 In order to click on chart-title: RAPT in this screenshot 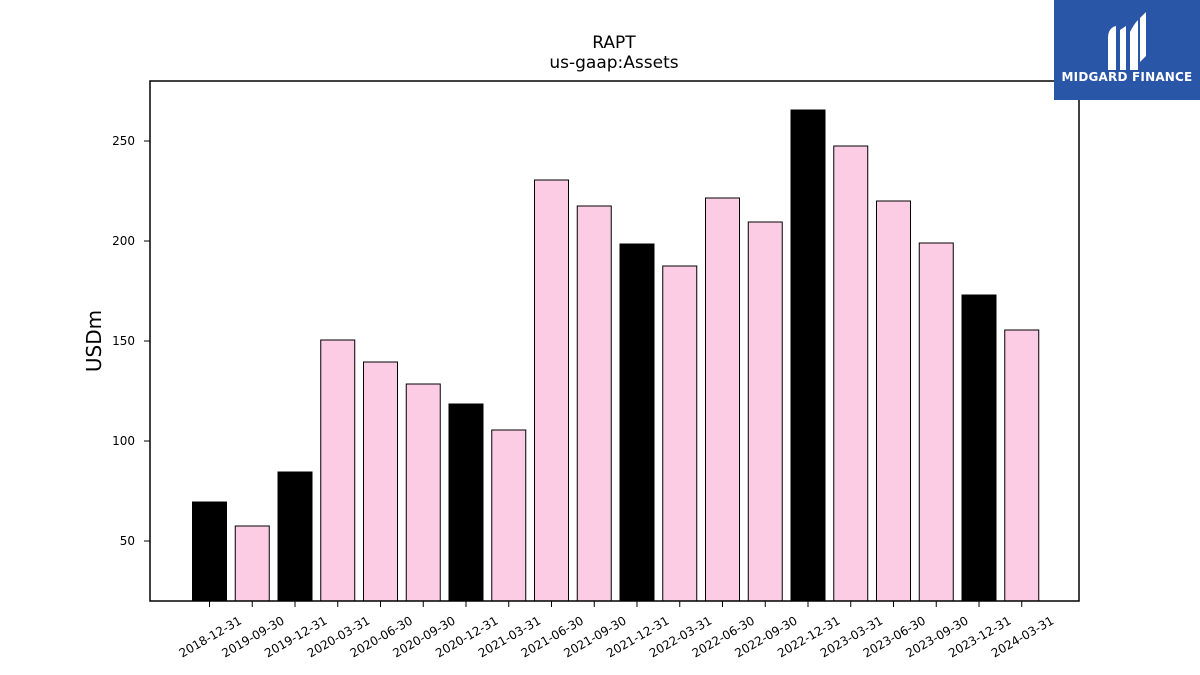, I will do `click(614, 43)`.